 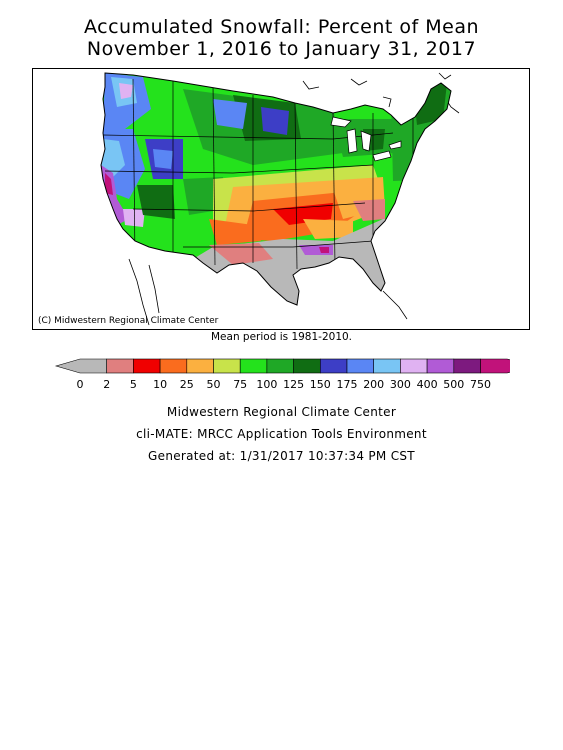 What do you see at coordinates (427, 384) in the screenshot?
I see `legend-label: 400` at bounding box center [427, 384].